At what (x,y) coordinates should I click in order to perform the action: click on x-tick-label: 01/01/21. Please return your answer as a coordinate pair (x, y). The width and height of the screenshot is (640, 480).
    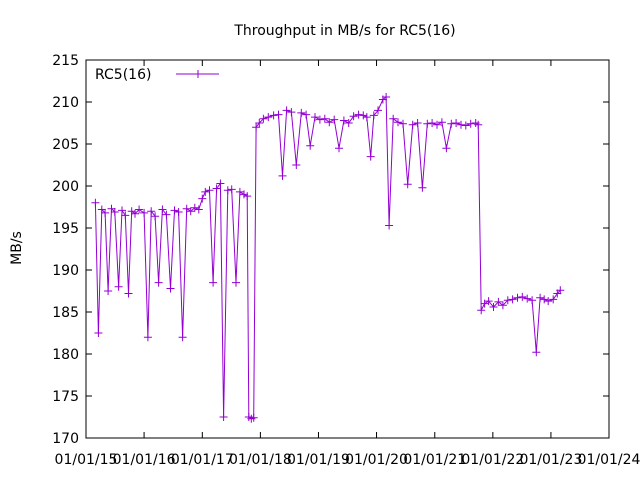
    Looking at the image, I should click on (434, 460).